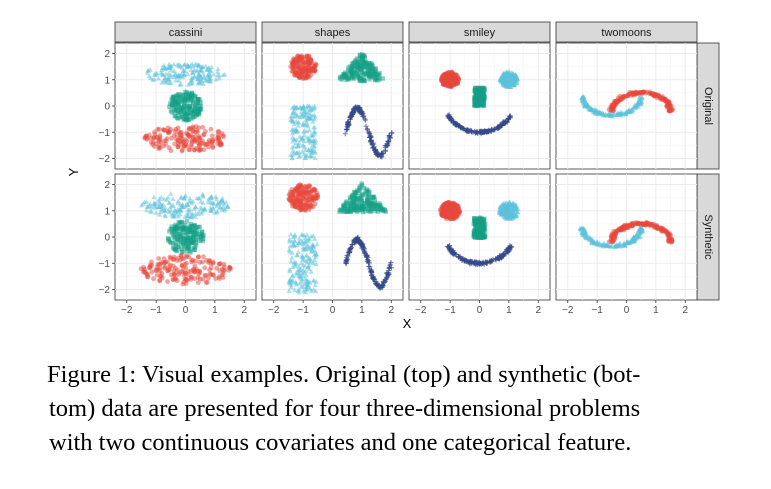 Image resolution: width=771 pixels, height=489 pixels. I want to click on points-twomoons-original, so click(627, 104).